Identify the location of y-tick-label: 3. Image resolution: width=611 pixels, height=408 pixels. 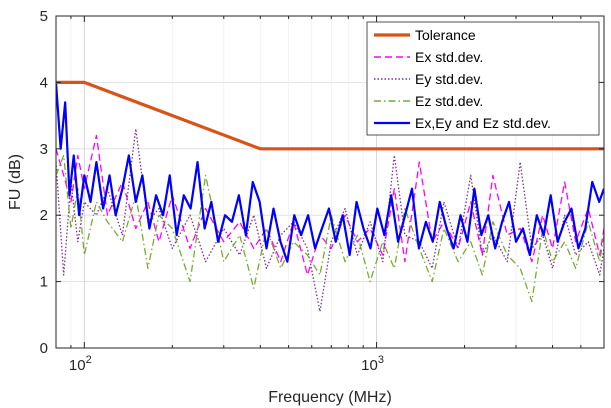
(44, 149).